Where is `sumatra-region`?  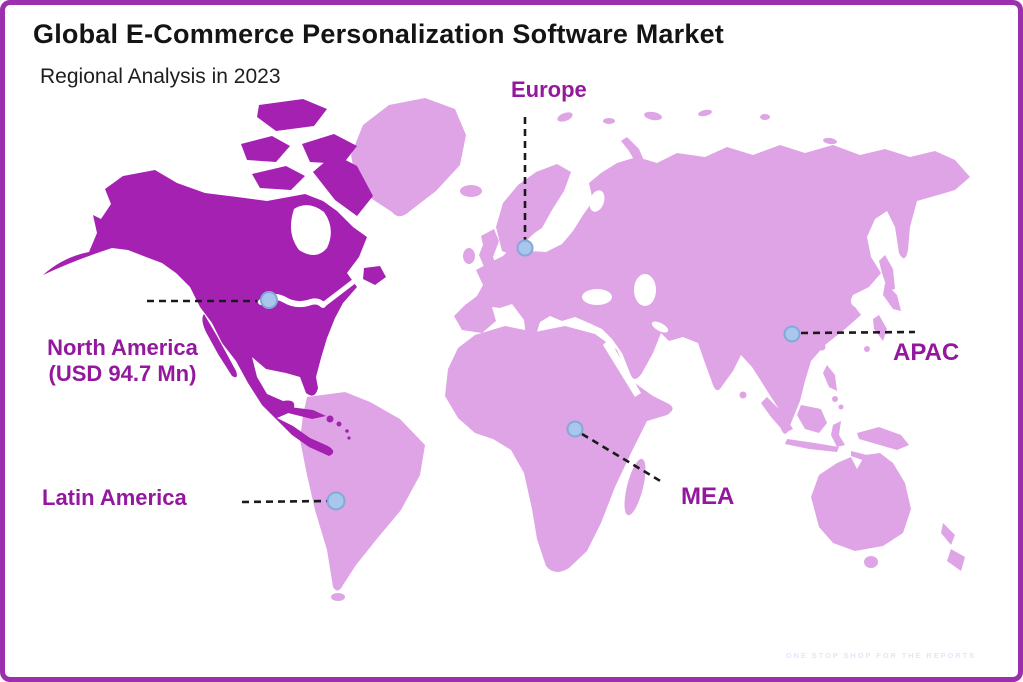
sumatra-region is located at coordinates (777, 415).